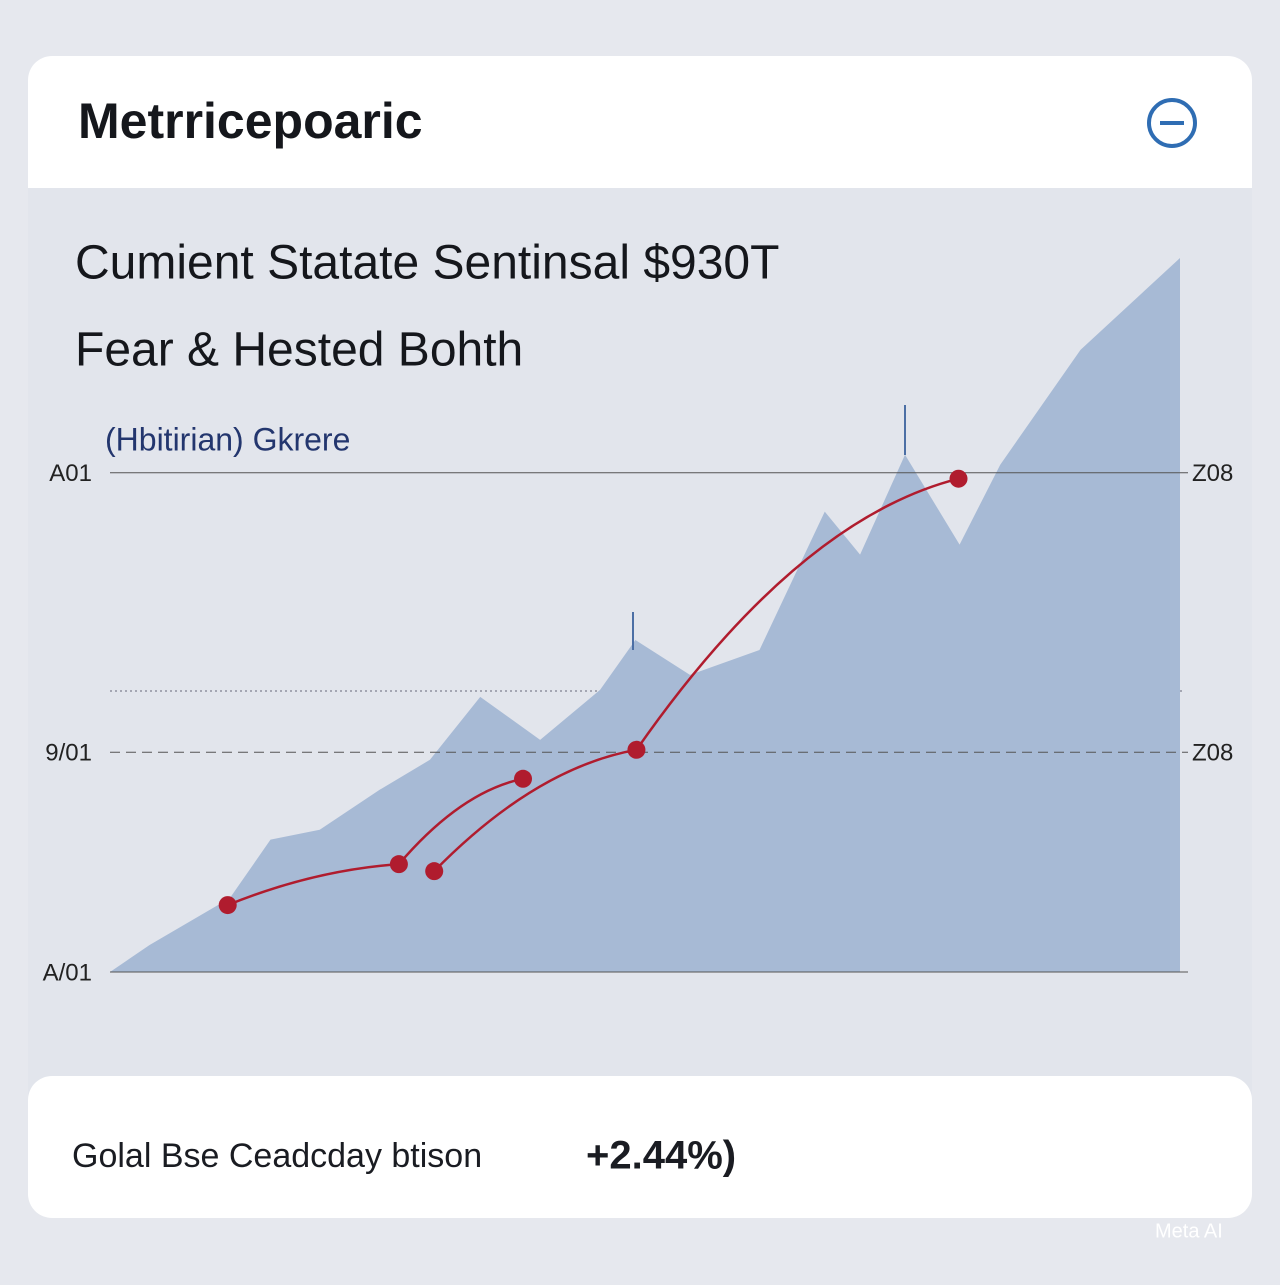 The image size is (1280, 1285). I want to click on headline: Fear & Hested Bohth, so click(299, 350).